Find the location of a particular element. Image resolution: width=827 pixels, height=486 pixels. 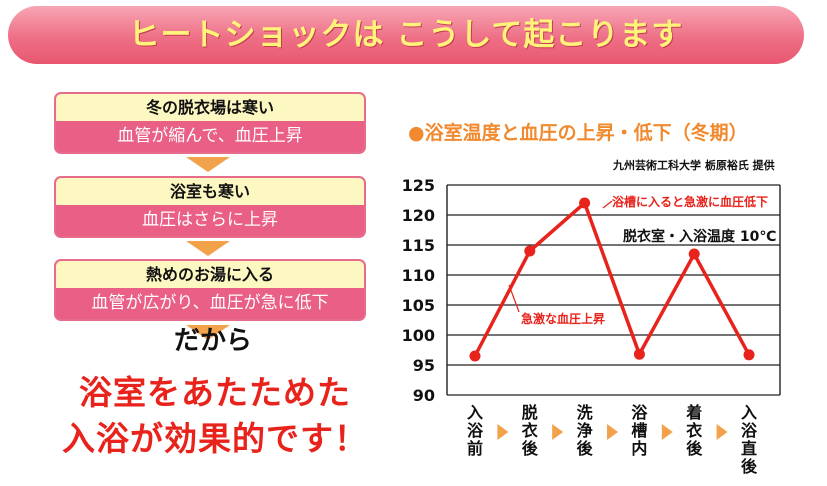

banner-title: ヒートショックは こうして起こります is located at coordinates (406, 35).